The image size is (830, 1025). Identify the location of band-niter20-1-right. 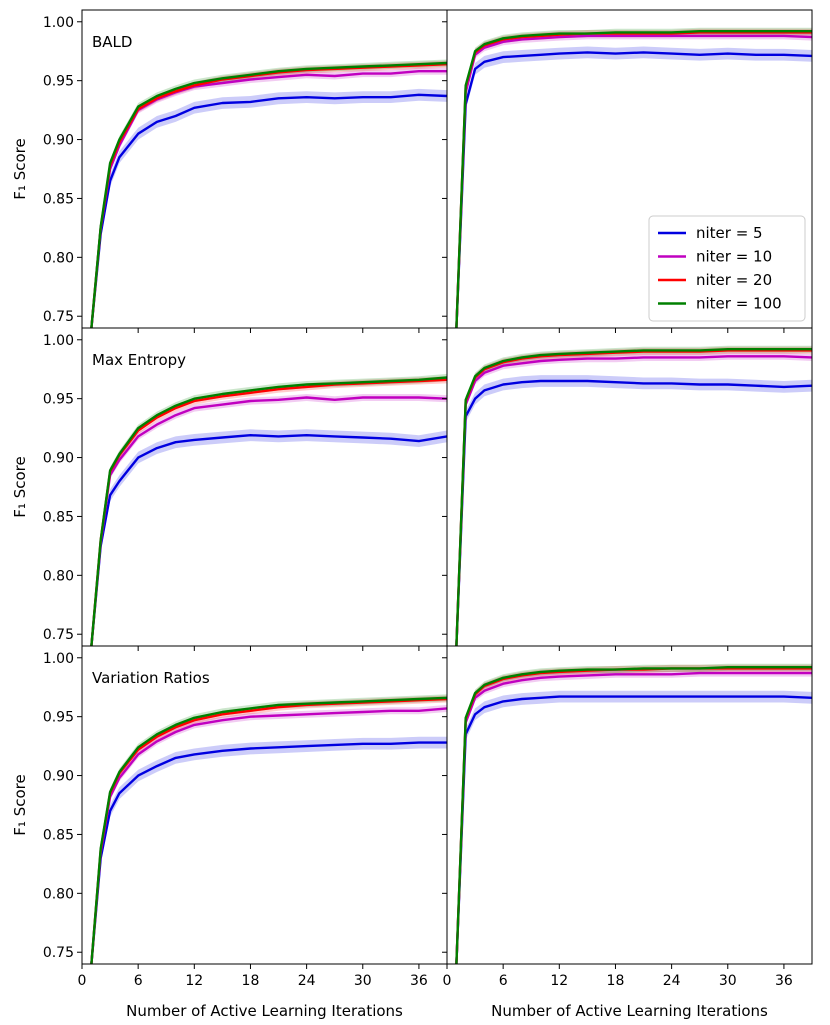
(634, 496).